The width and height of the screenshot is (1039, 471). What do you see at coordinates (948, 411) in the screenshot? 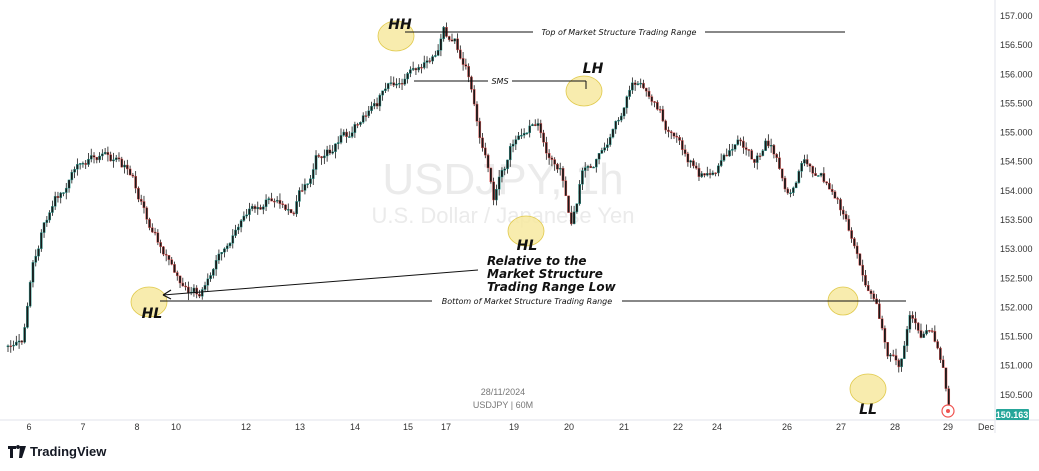
I see `live-price-marker-dot` at bounding box center [948, 411].